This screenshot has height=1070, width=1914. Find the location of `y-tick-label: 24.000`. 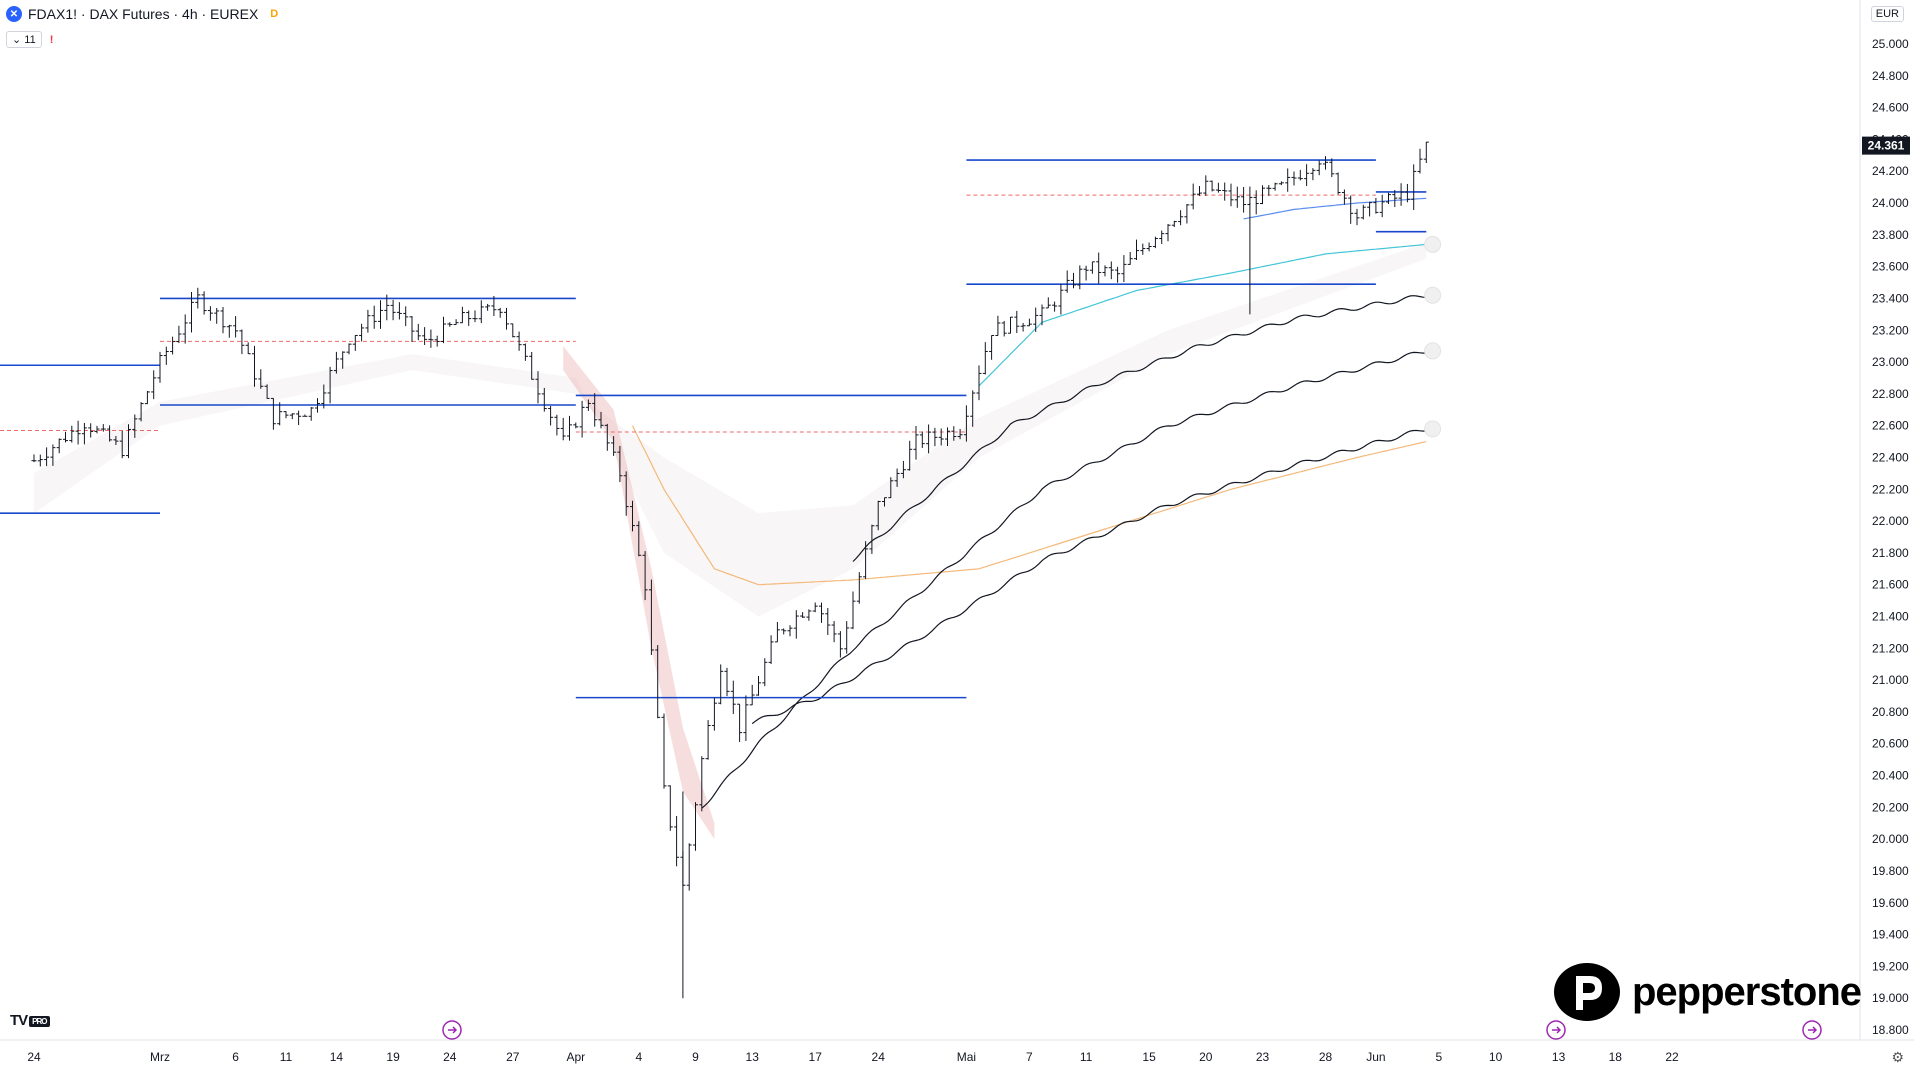

y-tick-label: 24.000 is located at coordinates (1890, 203).